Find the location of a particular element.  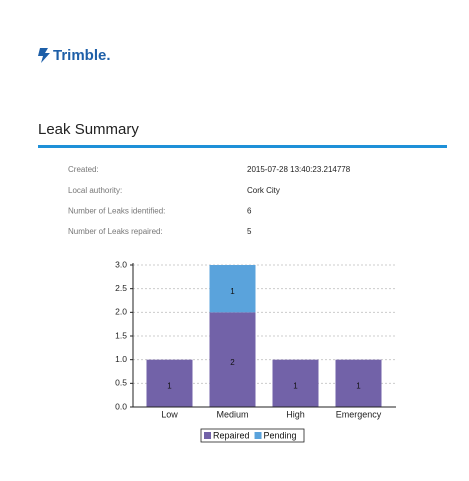

y-tick-label: 2.0 is located at coordinates (121, 312).